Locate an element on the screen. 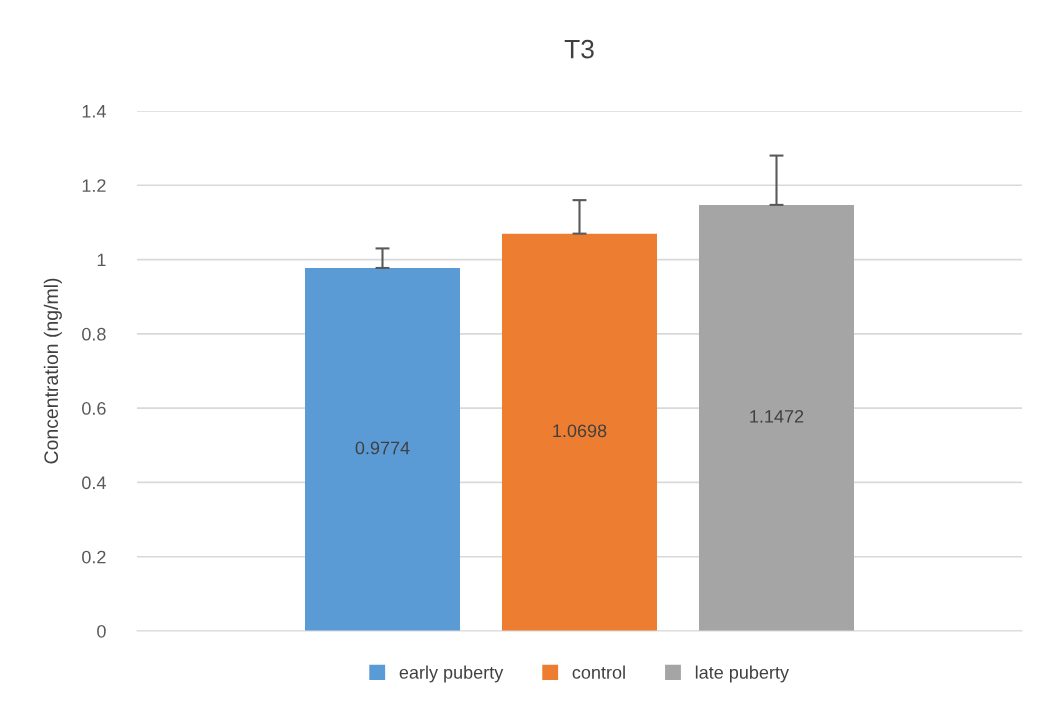 The height and width of the screenshot is (715, 1041). y-tick-label: 1 is located at coordinates (101, 260).